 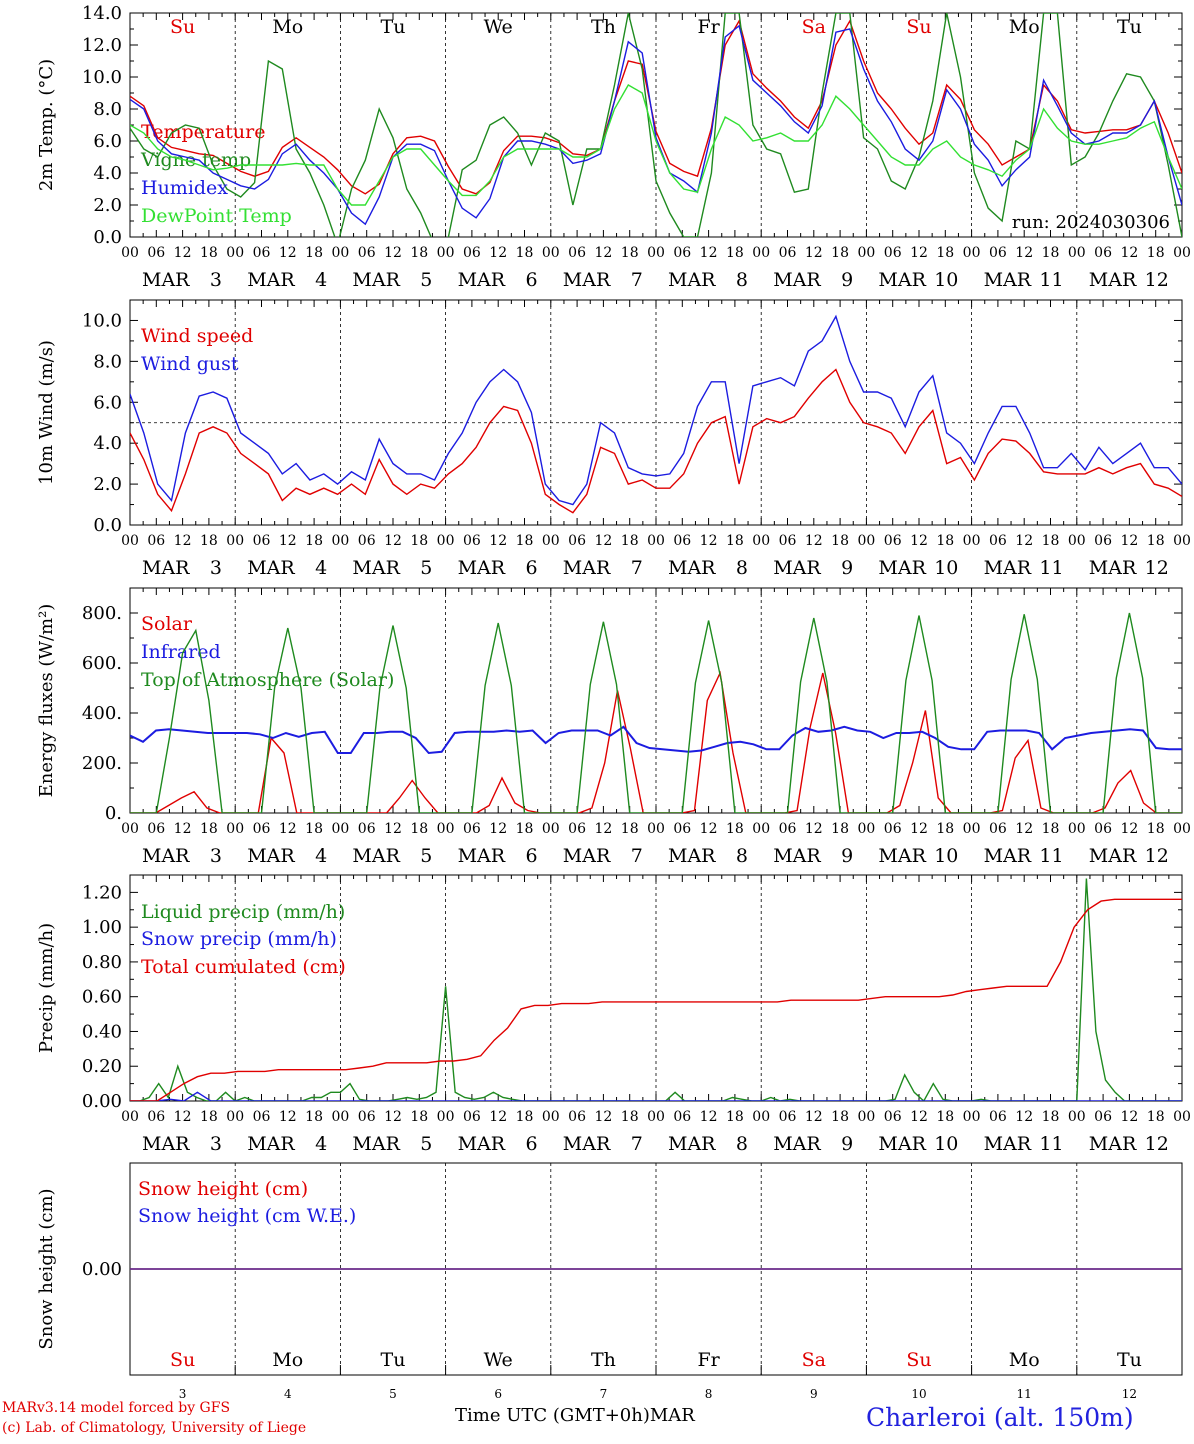 What do you see at coordinates (107, 402) in the screenshot?
I see `y-tick-label: 6.0` at bounding box center [107, 402].